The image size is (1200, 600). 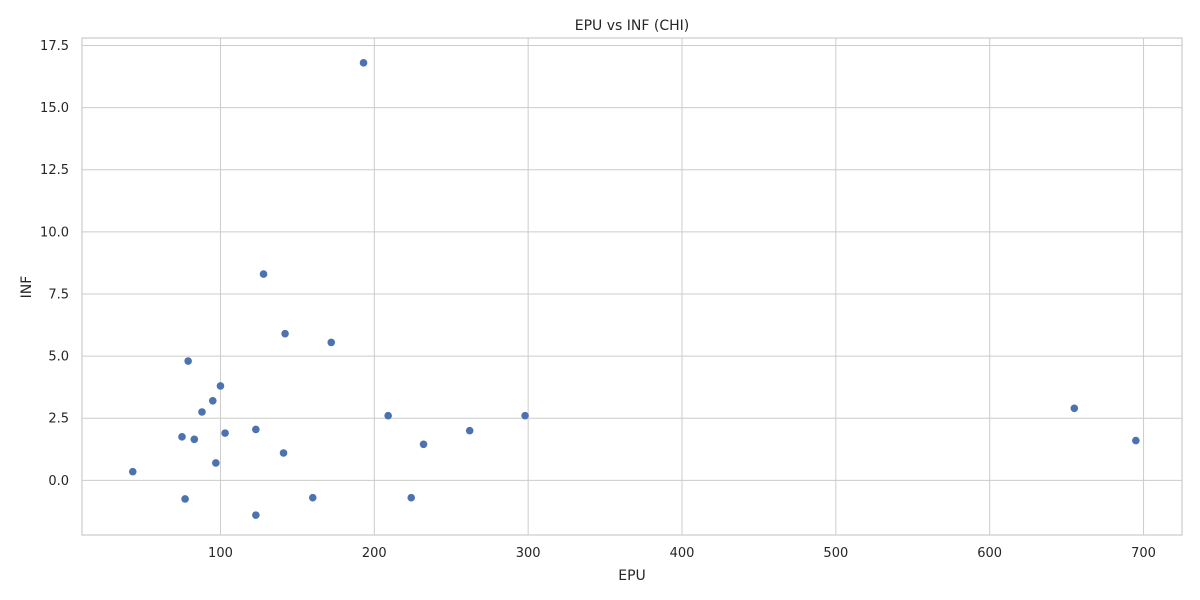 What do you see at coordinates (1143, 553) in the screenshot?
I see `x-tick-label: 700` at bounding box center [1143, 553].